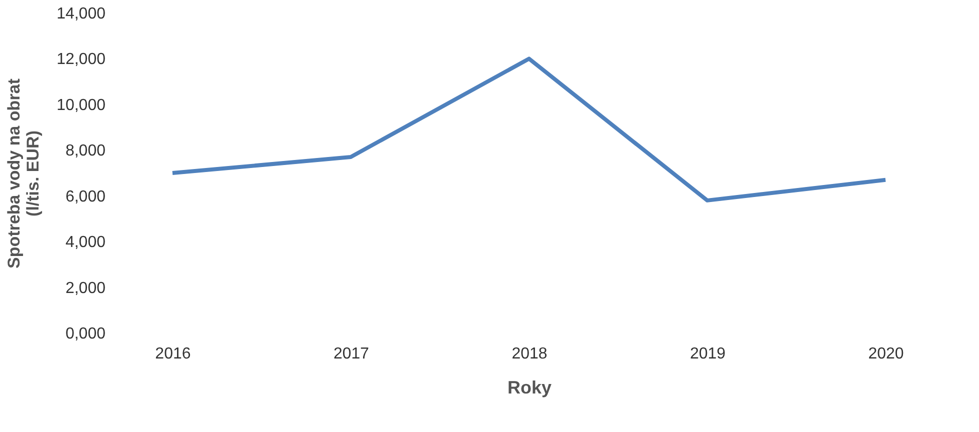  Describe the element at coordinates (85, 197) in the screenshot. I see `y-tick-label: 6,000` at that location.